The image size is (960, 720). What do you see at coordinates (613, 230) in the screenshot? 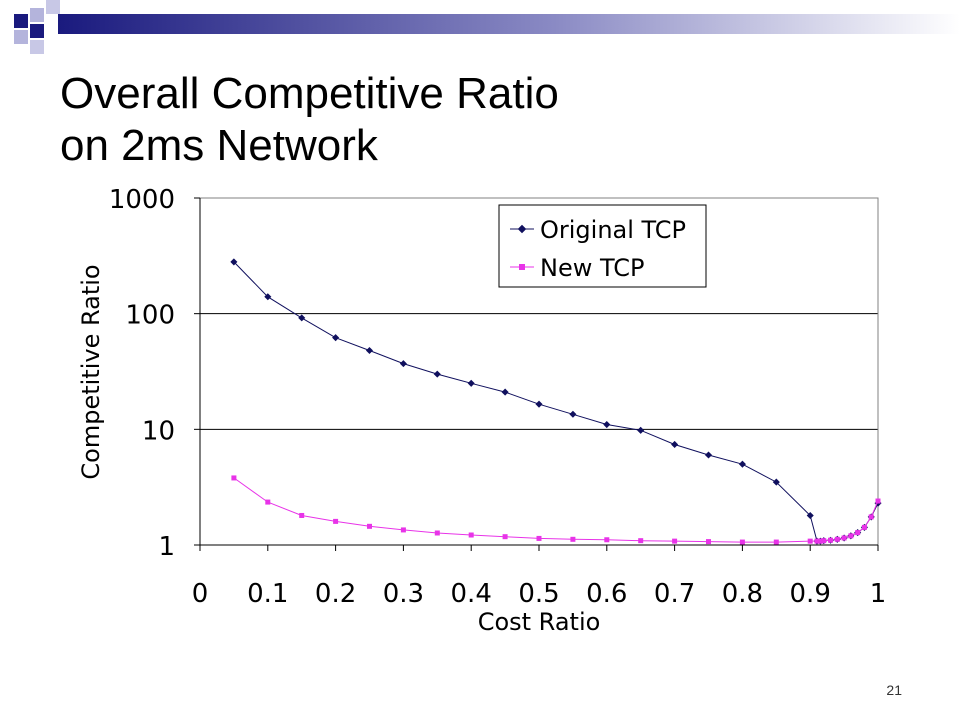
I see `legend-label-original: Original TCP` at bounding box center [613, 230].